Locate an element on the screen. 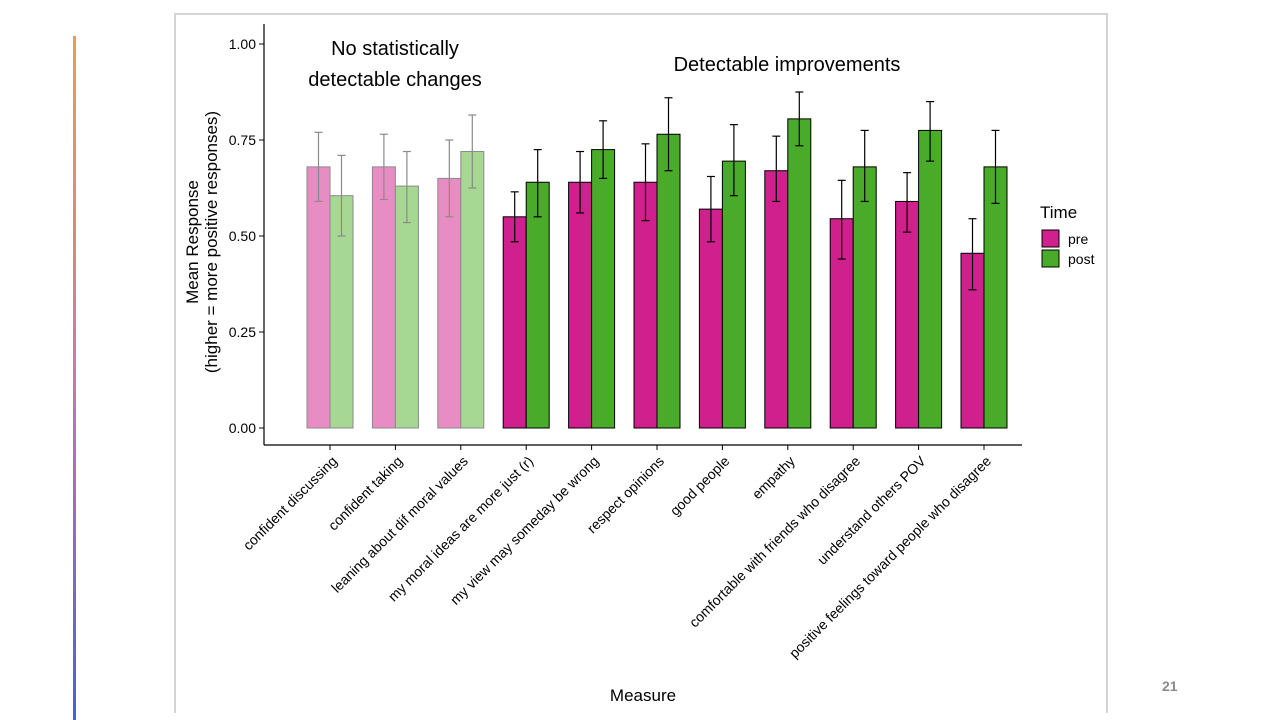 This screenshot has height=720, width=1280. legend-swatch-pre is located at coordinates (1050, 238).